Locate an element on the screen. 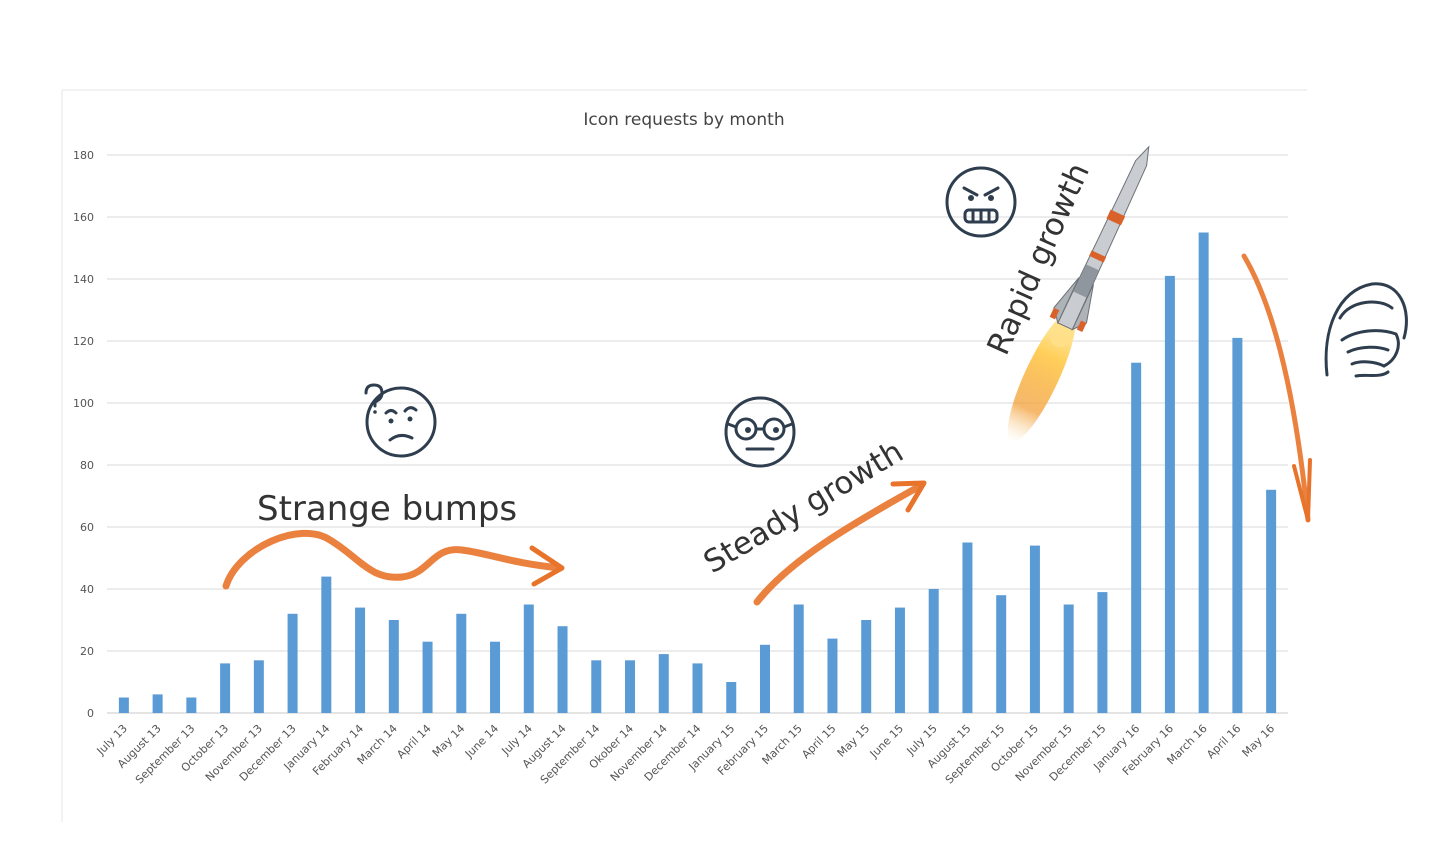  nerd-face-icon is located at coordinates (760, 432).